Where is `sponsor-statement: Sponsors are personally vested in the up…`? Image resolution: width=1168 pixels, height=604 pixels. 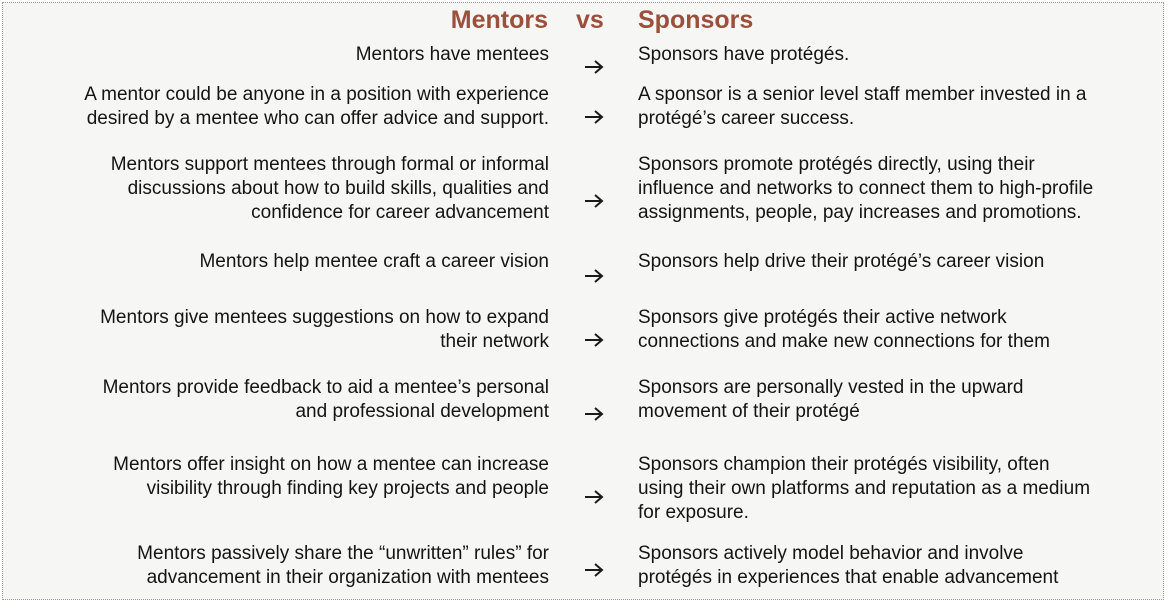 sponsor-statement: Sponsors are personally vested in the up… is located at coordinates (898, 400).